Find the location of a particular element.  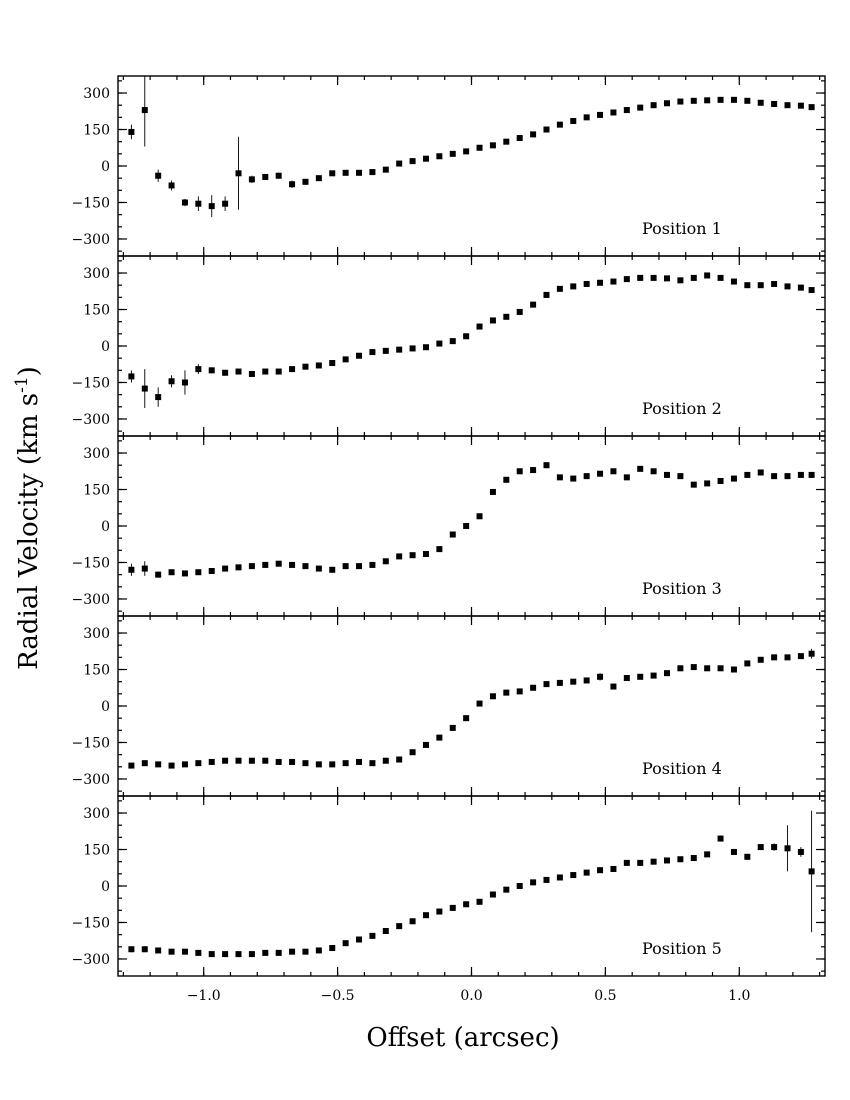

y-axis-title: Radial Velocity (km s-1) is located at coordinates (28, 518).